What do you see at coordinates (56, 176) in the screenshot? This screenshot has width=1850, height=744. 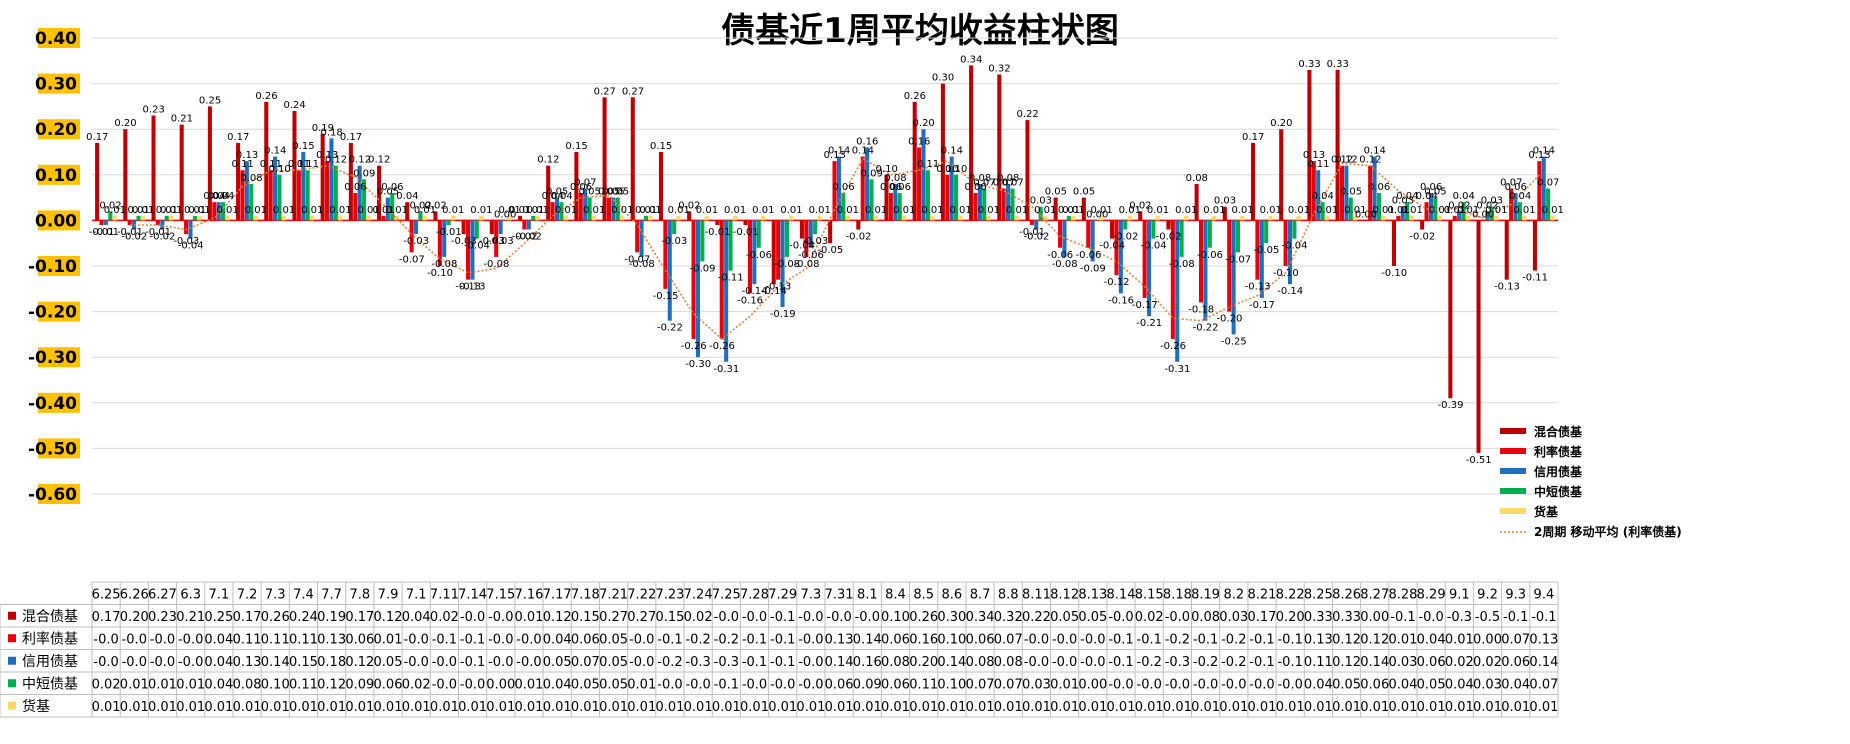 I see `y-tick-label: 0.10` at bounding box center [56, 176].